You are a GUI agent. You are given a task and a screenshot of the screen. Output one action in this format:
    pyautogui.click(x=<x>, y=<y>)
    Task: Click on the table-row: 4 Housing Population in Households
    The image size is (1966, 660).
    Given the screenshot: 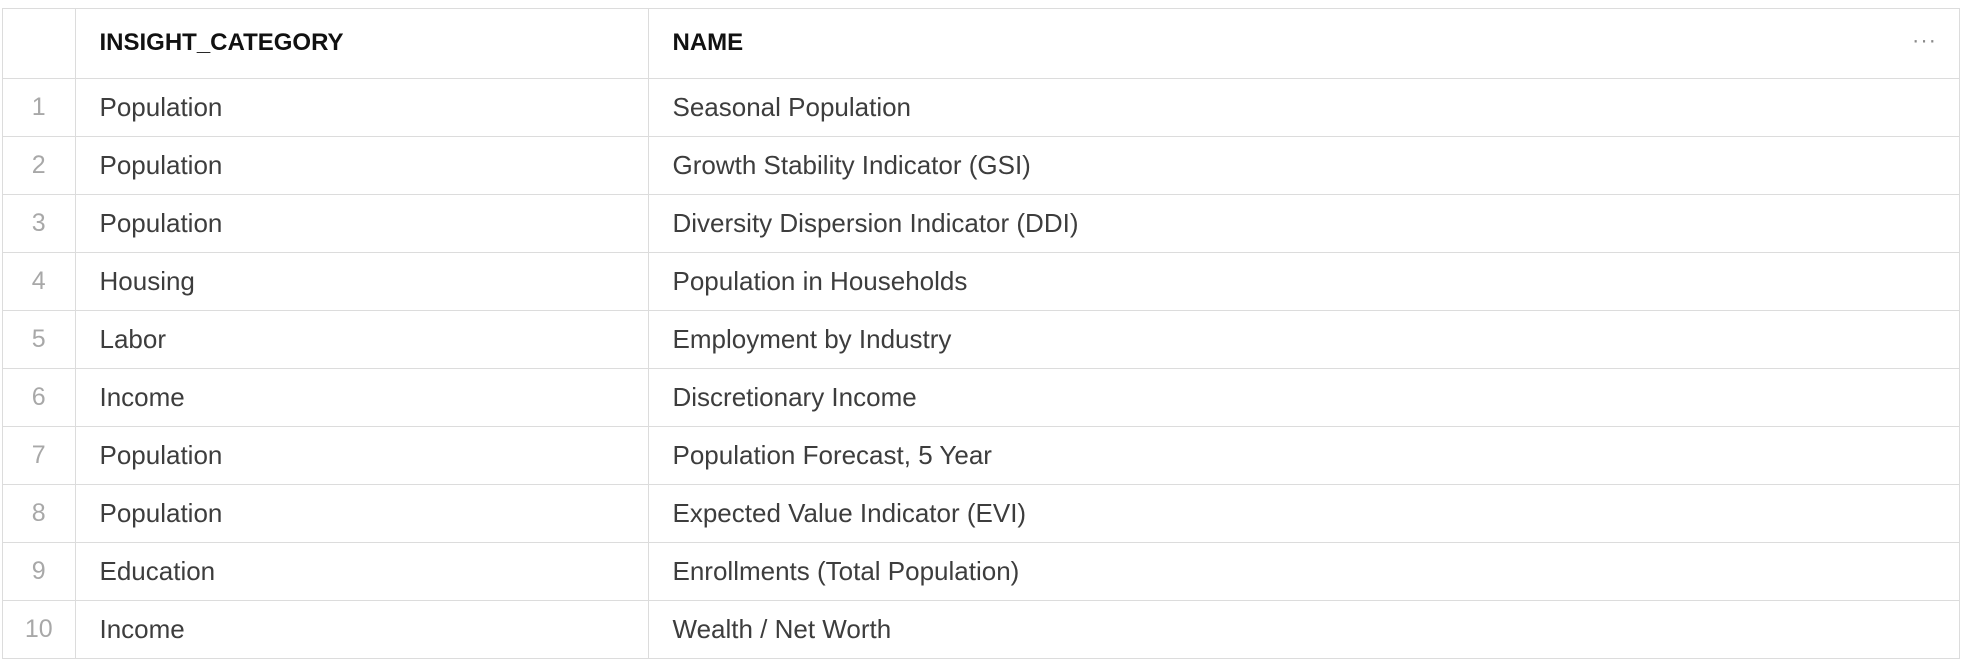 What is the action you would take?
    pyautogui.click(x=981, y=281)
    